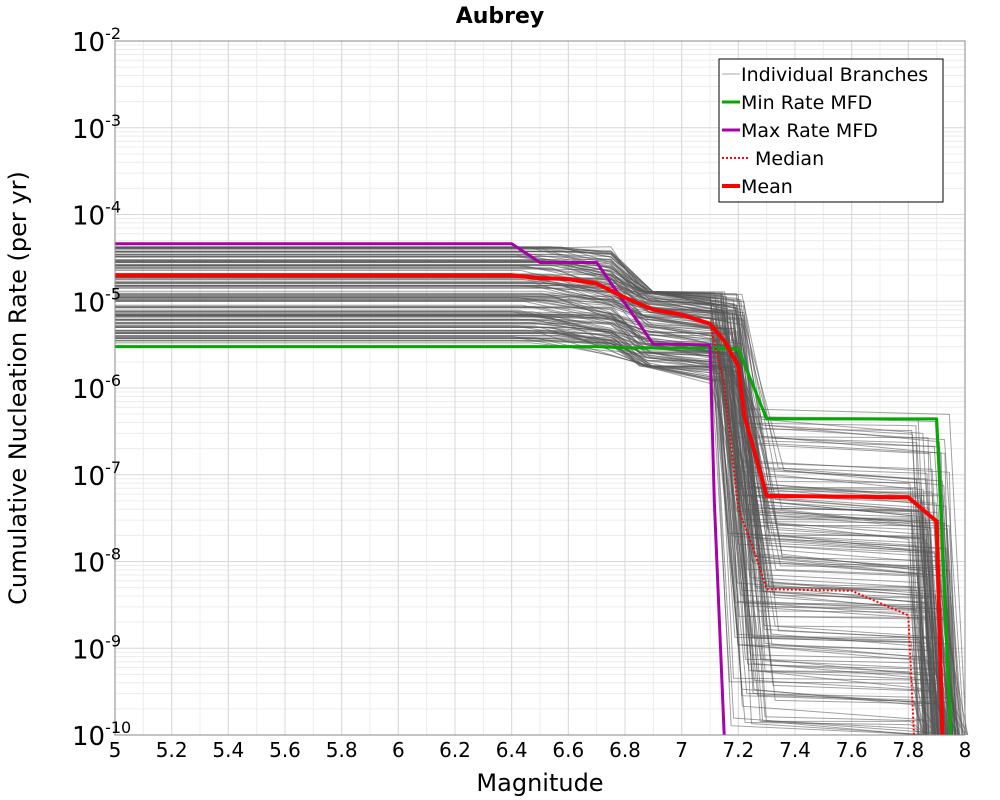 The width and height of the screenshot is (1000, 800). What do you see at coordinates (285, 750) in the screenshot?
I see `x-tick-label: 5.6` at bounding box center [285, 750].